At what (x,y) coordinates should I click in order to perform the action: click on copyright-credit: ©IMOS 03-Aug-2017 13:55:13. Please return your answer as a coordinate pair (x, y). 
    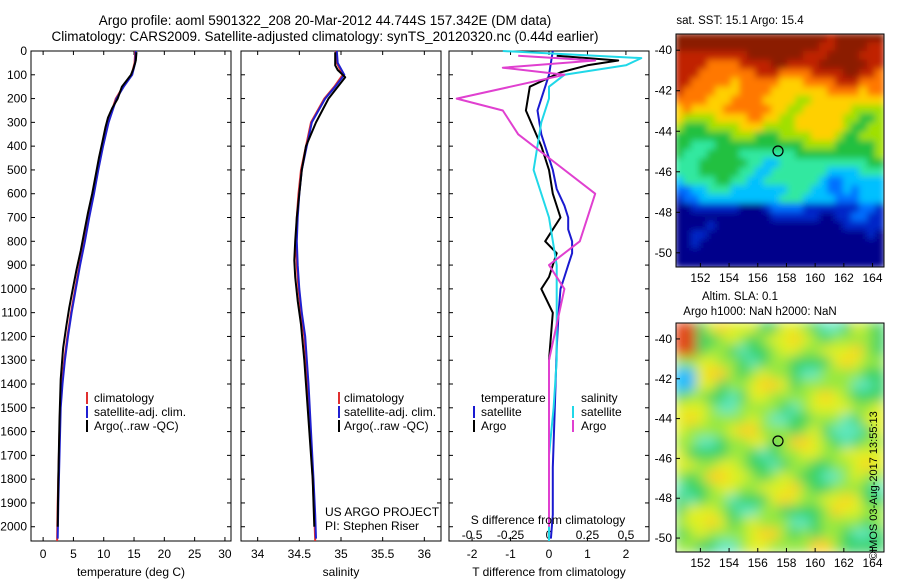
    Looking at the image, I should click on (874, 485).